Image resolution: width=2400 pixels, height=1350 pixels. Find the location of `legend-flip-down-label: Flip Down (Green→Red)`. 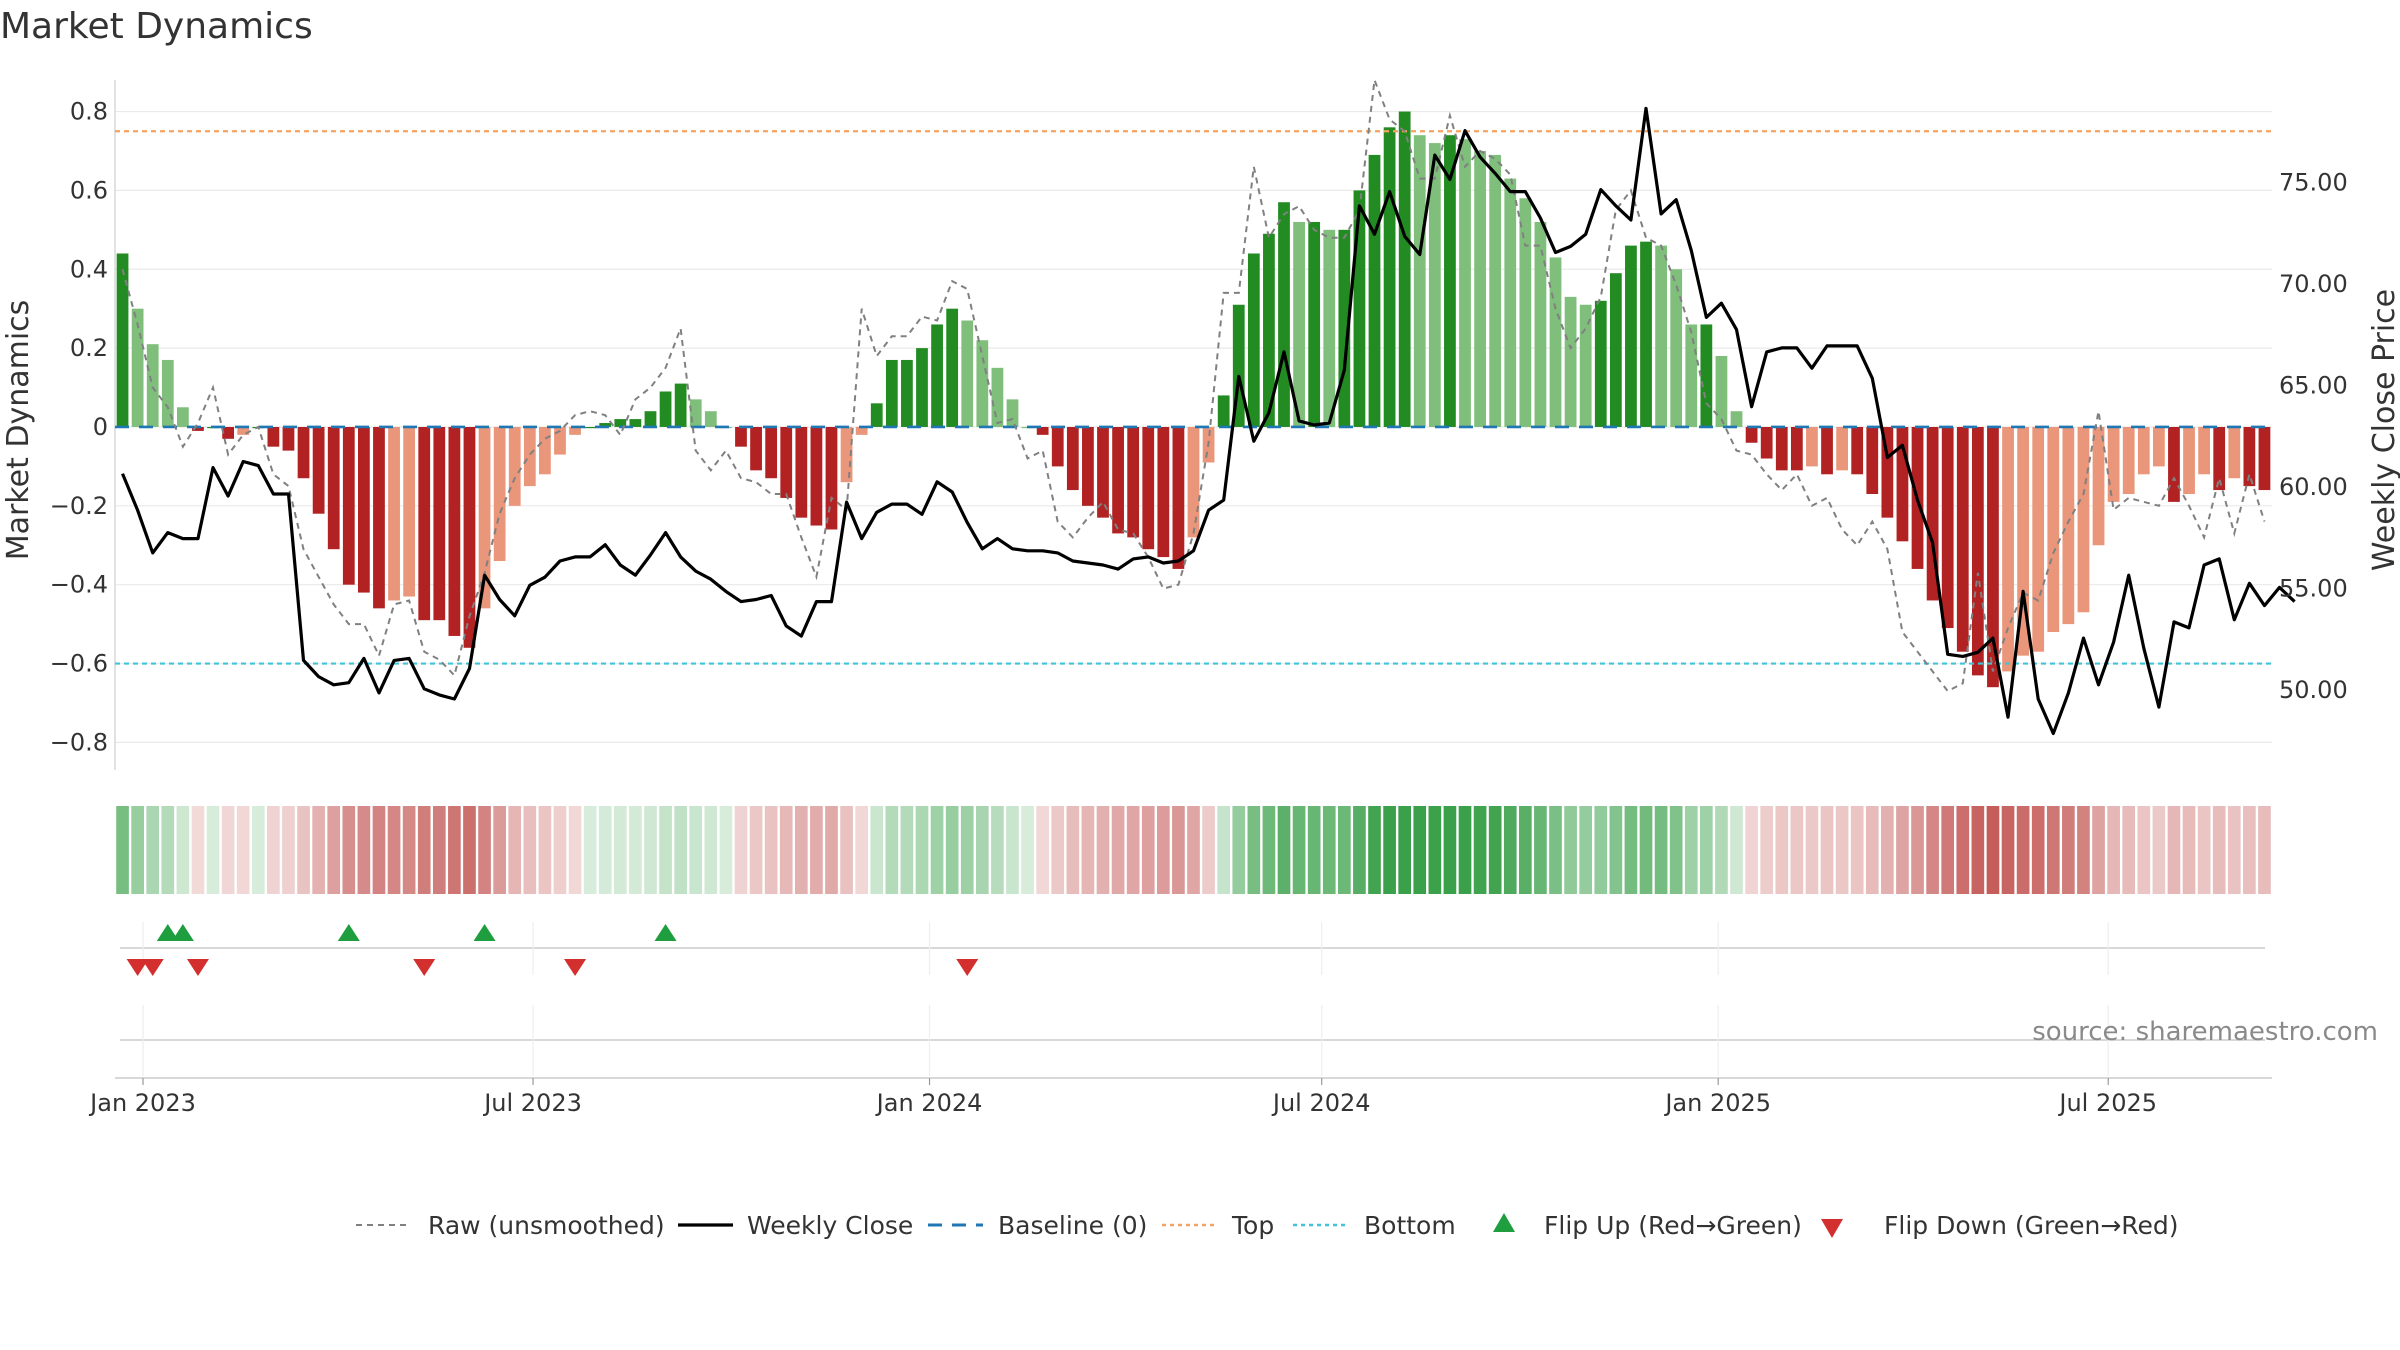

legend-flip-down-label: Flip Down (Green→Red) is located at coordinates (2031, 1225).